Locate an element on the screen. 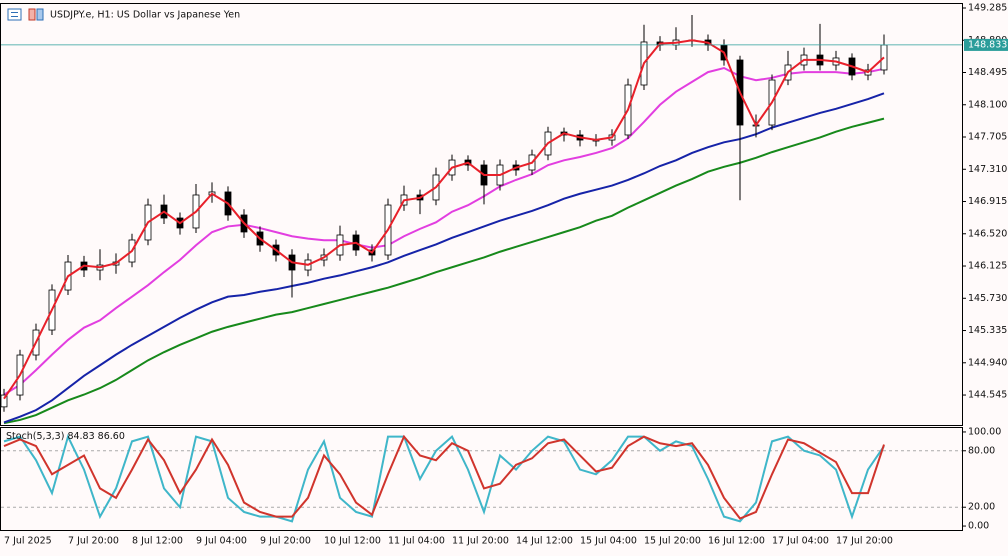 The image size is (1008, 556). y-tick-label: 145.730 is located at coordinates (987, 298).